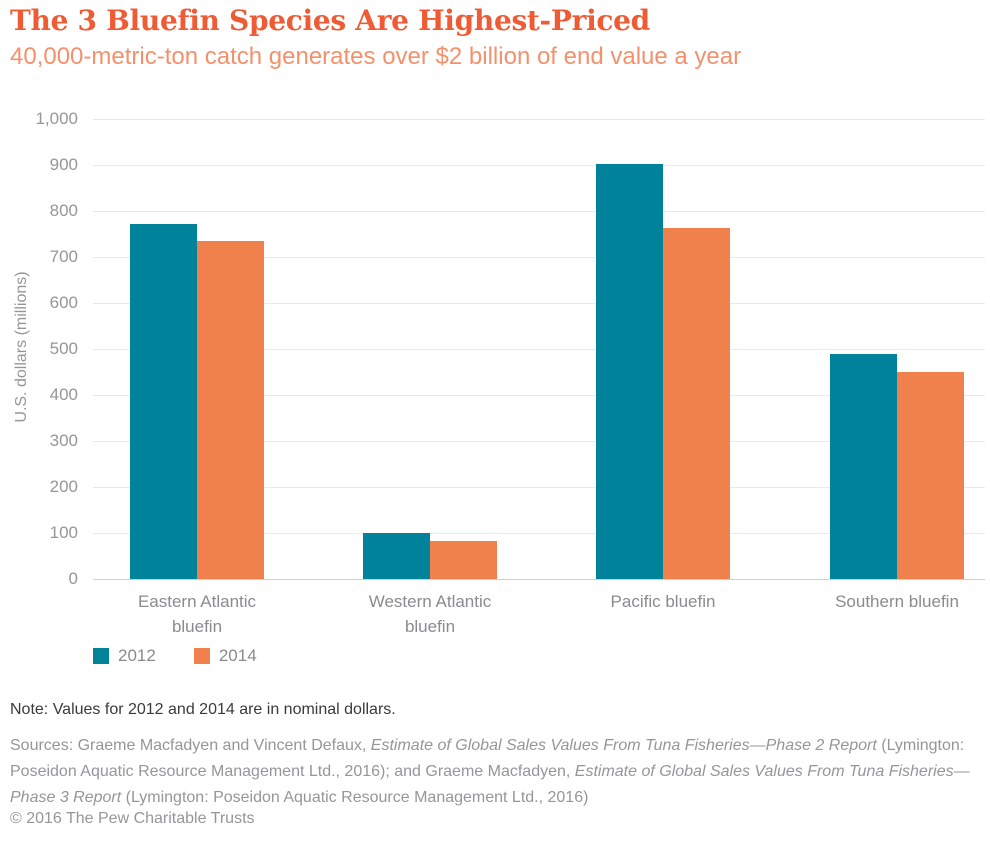 The image size is (990, 850). Describe the element at coordinates (396, 555) in the screenshot. I see `bar-2012-western-atlantic-bluefin` at that location.